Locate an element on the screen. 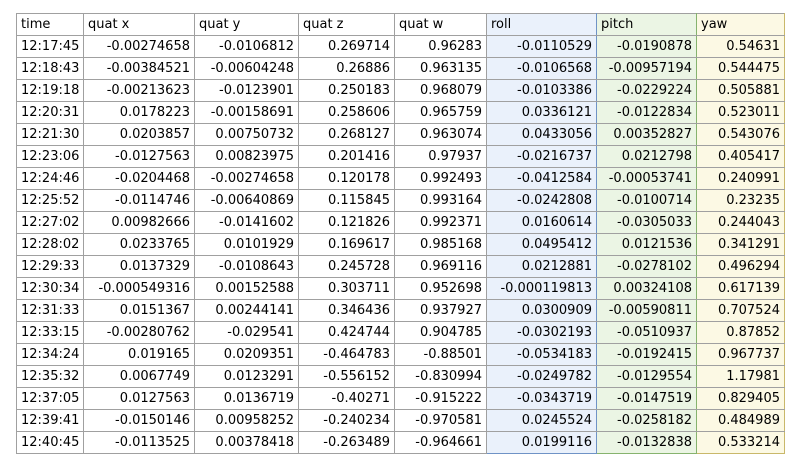 The image size is (802, 462). cell-time: 12:33:15 is located at coordinates (50, 332).